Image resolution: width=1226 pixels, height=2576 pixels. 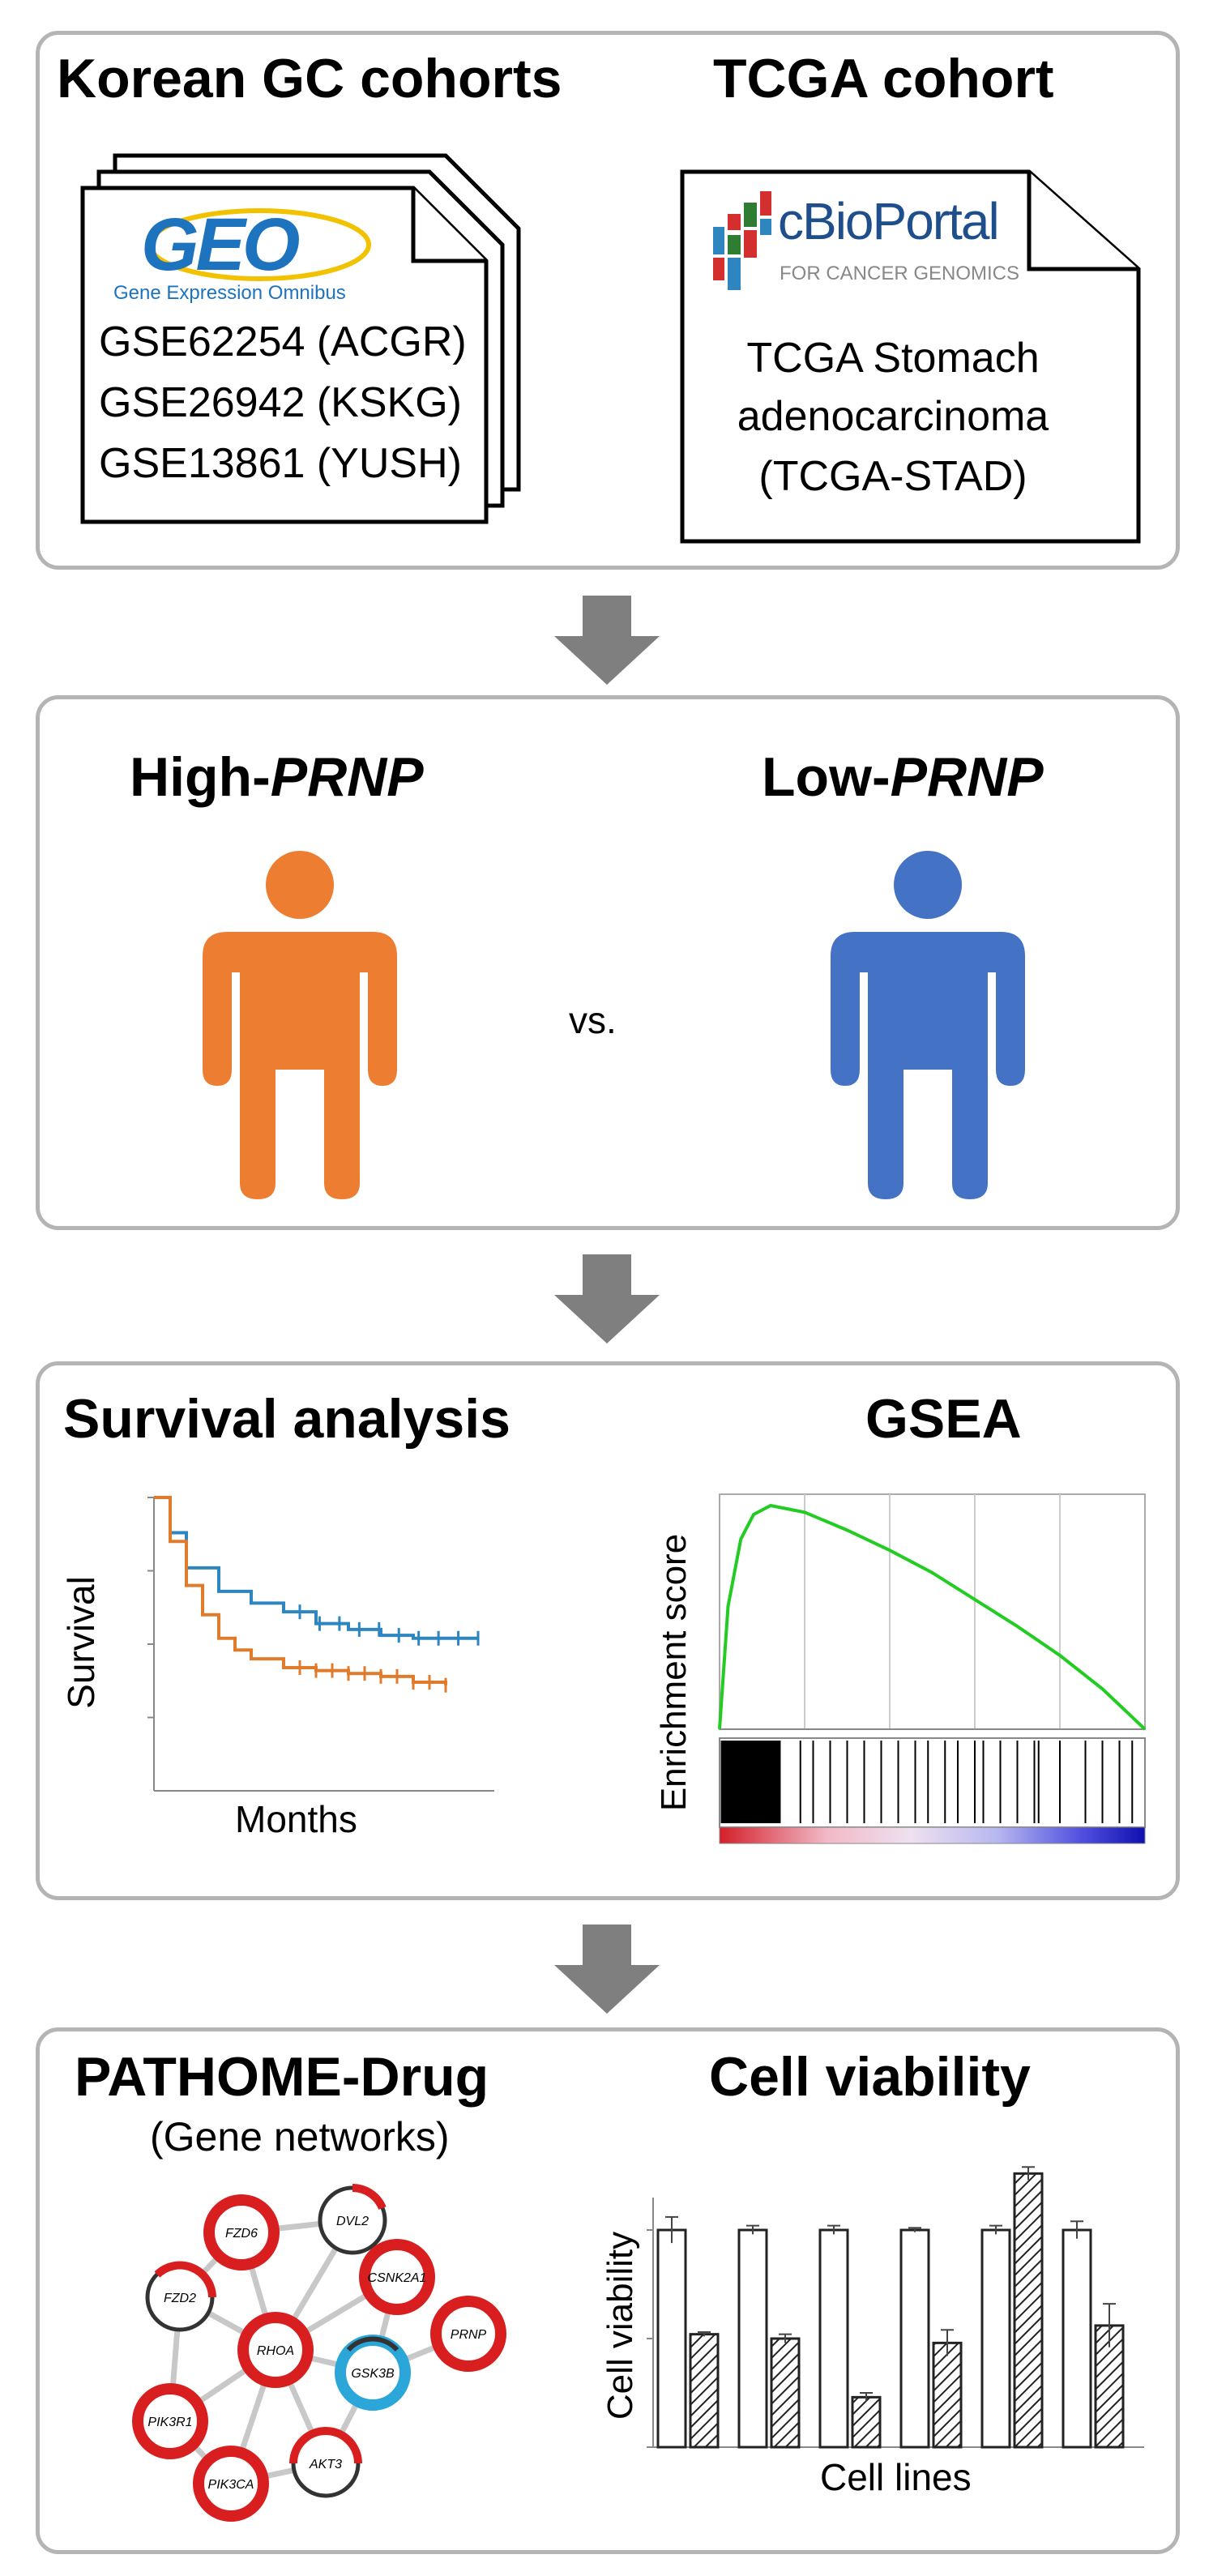 I want to click on gene-label-csnk2a1: CSNK2A1, so click(x=397, y=2278).